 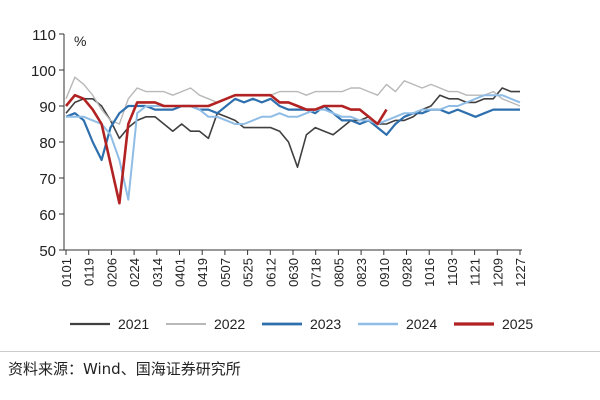 I want to click on x-tick-label: 0928, so click(x=407, y=272).